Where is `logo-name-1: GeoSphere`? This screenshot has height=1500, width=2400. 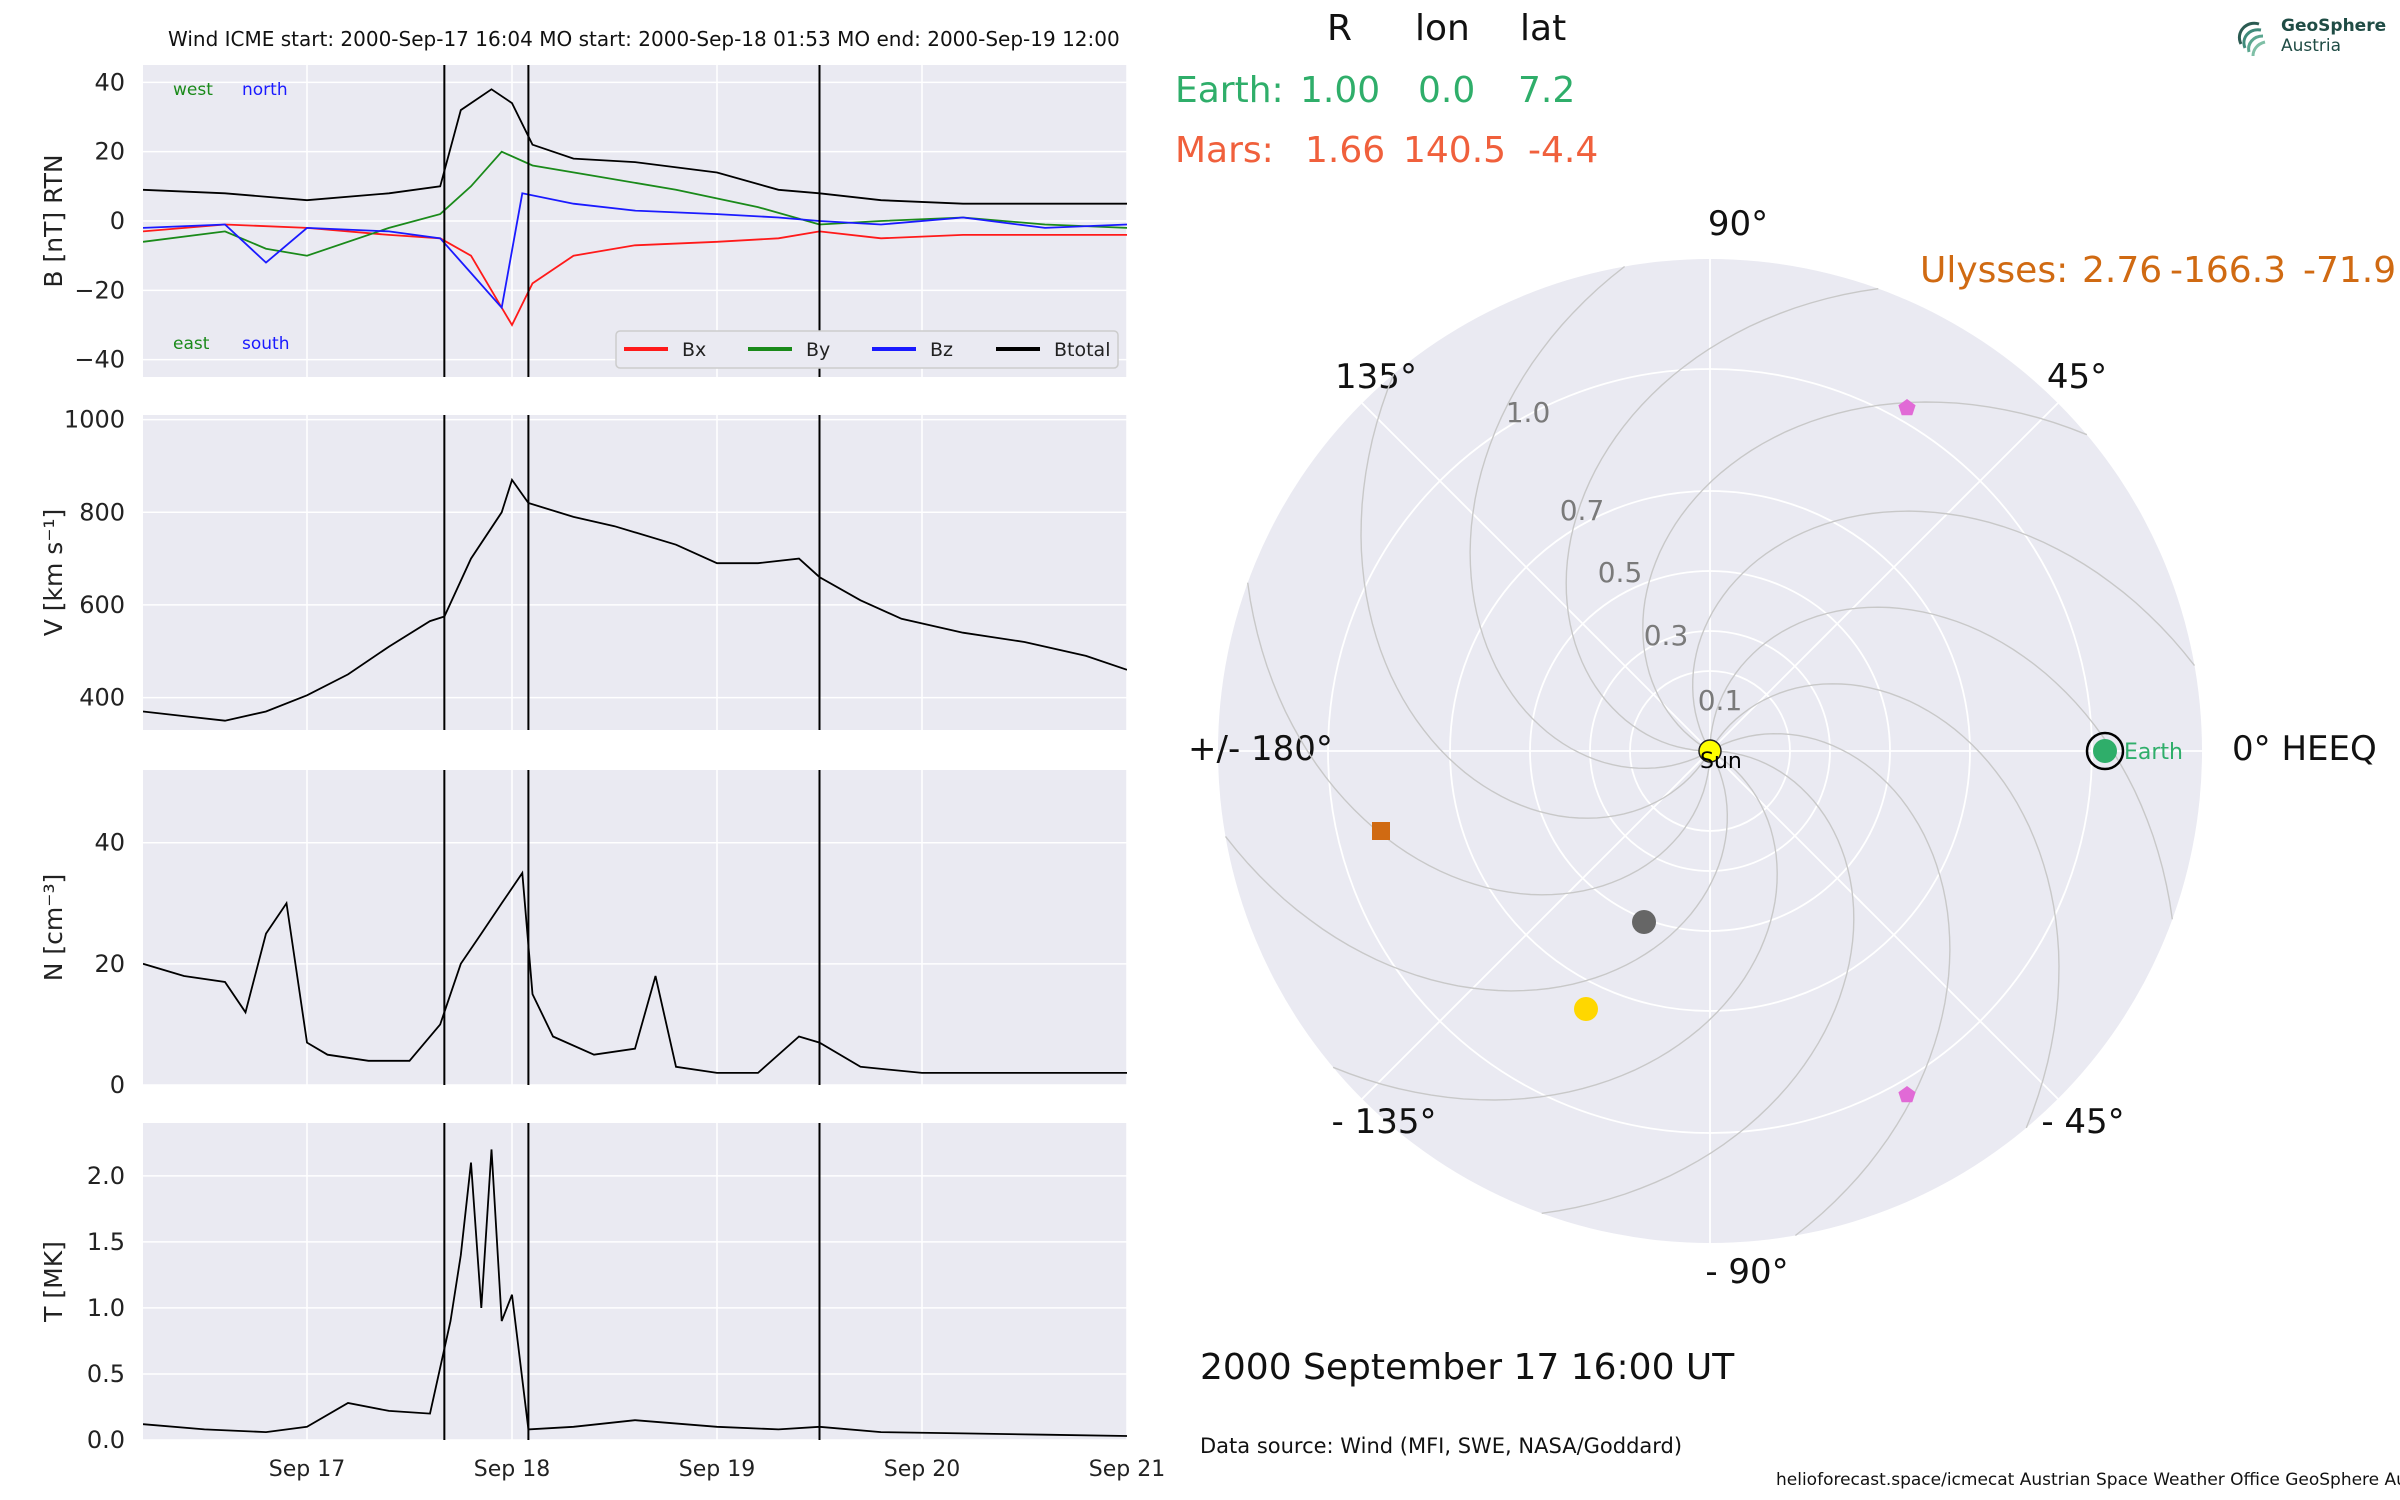 logo-name-1: GeoSphere is located at coordinates (2334, 26).